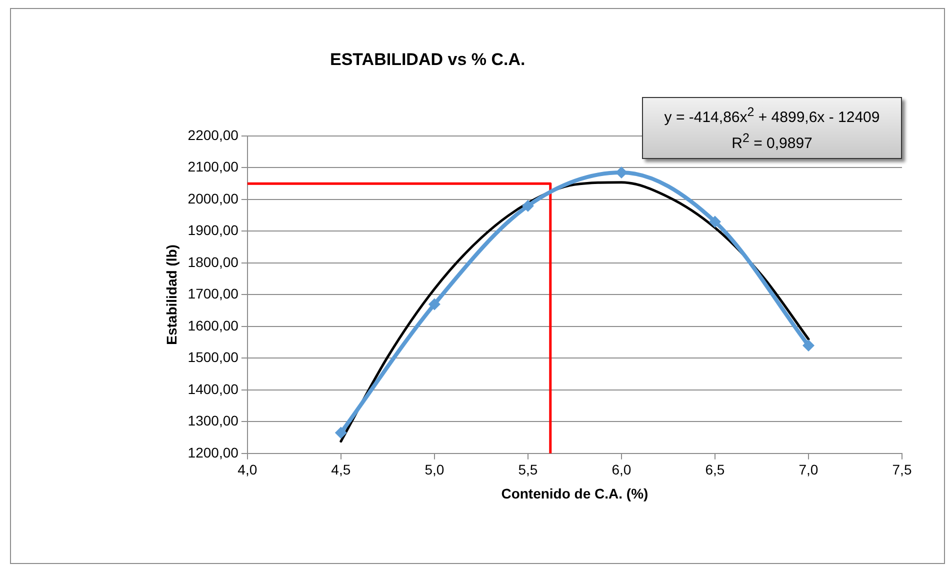 This screenshot has width=950, height=569. What do you see at coordinates (213, 166) in the screenshot?
I see `y-tick-label: 2100,00` at bounding box center [213, 166].